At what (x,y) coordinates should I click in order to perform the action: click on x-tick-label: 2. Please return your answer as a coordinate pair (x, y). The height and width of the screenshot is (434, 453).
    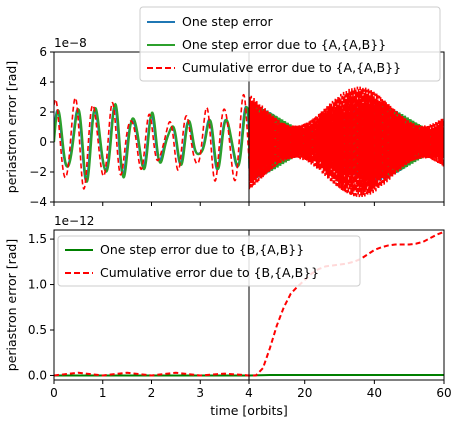
    Looking at the image, I should click on (152, 393).